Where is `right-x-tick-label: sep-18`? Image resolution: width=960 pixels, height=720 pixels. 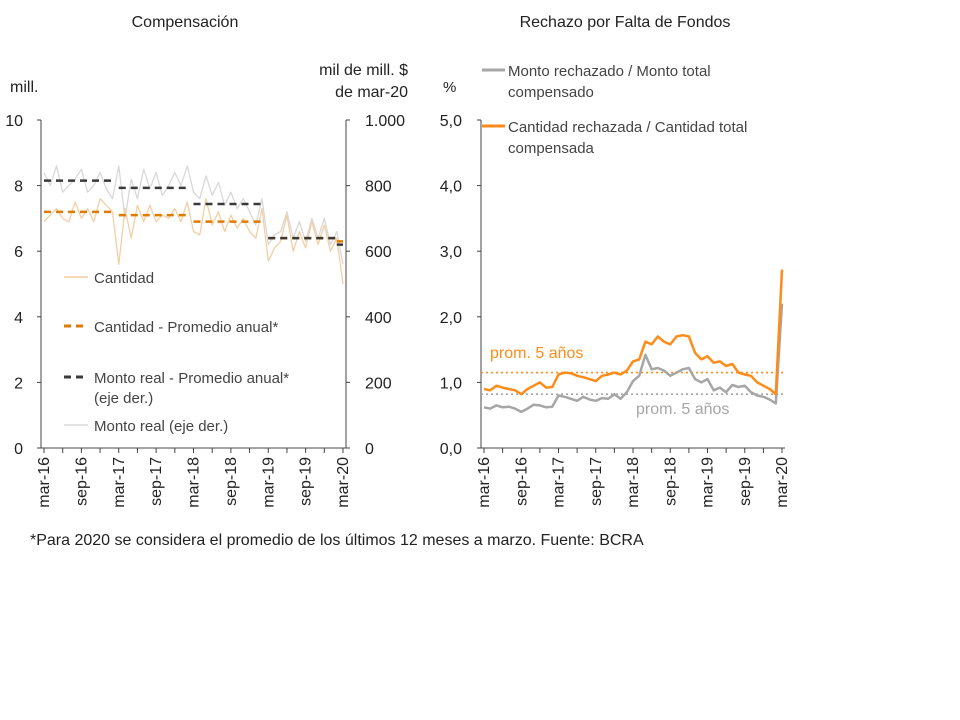 right-x-tick-label: sep-18 is located at coordinates (670, 481).